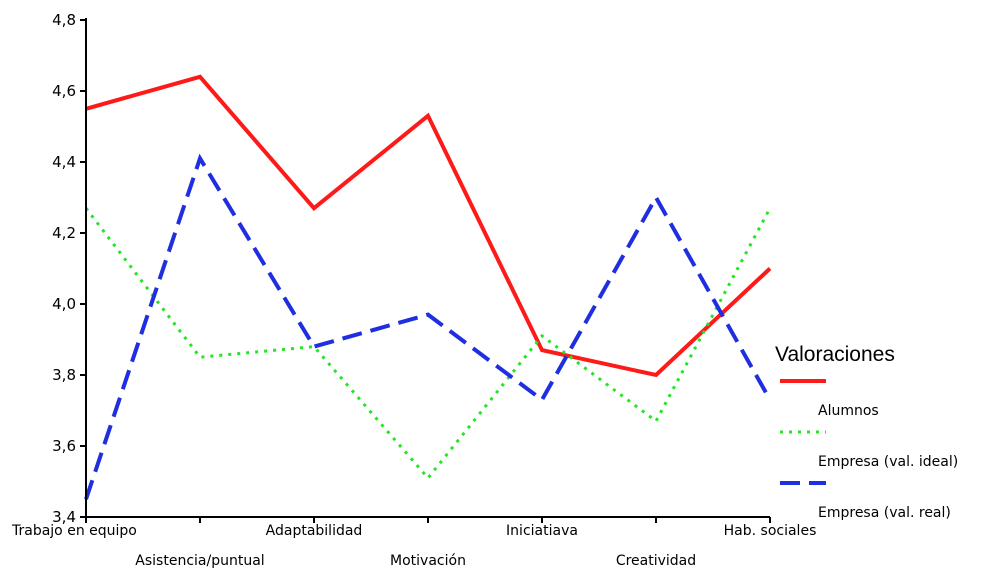 Image resolution: width=996 pixels, height=572 pixels. I want to click on y-axis-ticks: 3,4 3,6 3,8 4,0 4,2 4,4 4,6 4,8, so click(69, 268).